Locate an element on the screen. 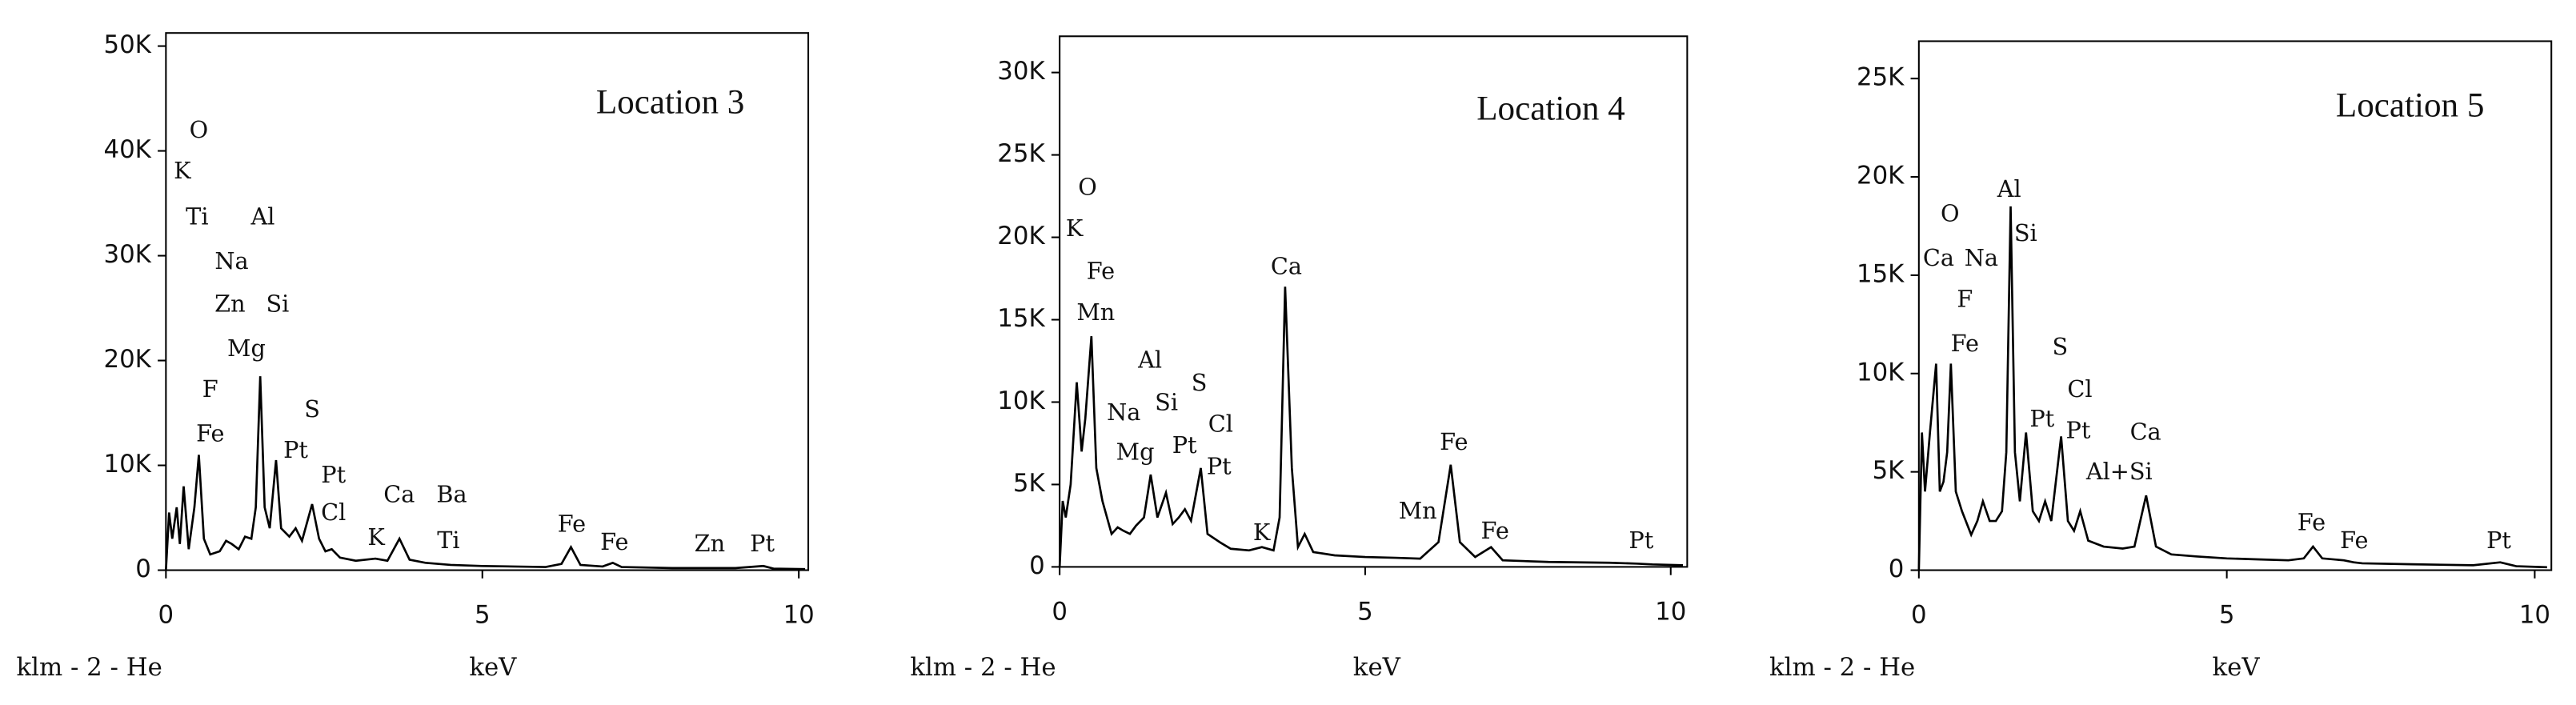 The height and width of the screenshot is (705, 2576). chart-title: Location 3 is located at coordinates (670, 102).